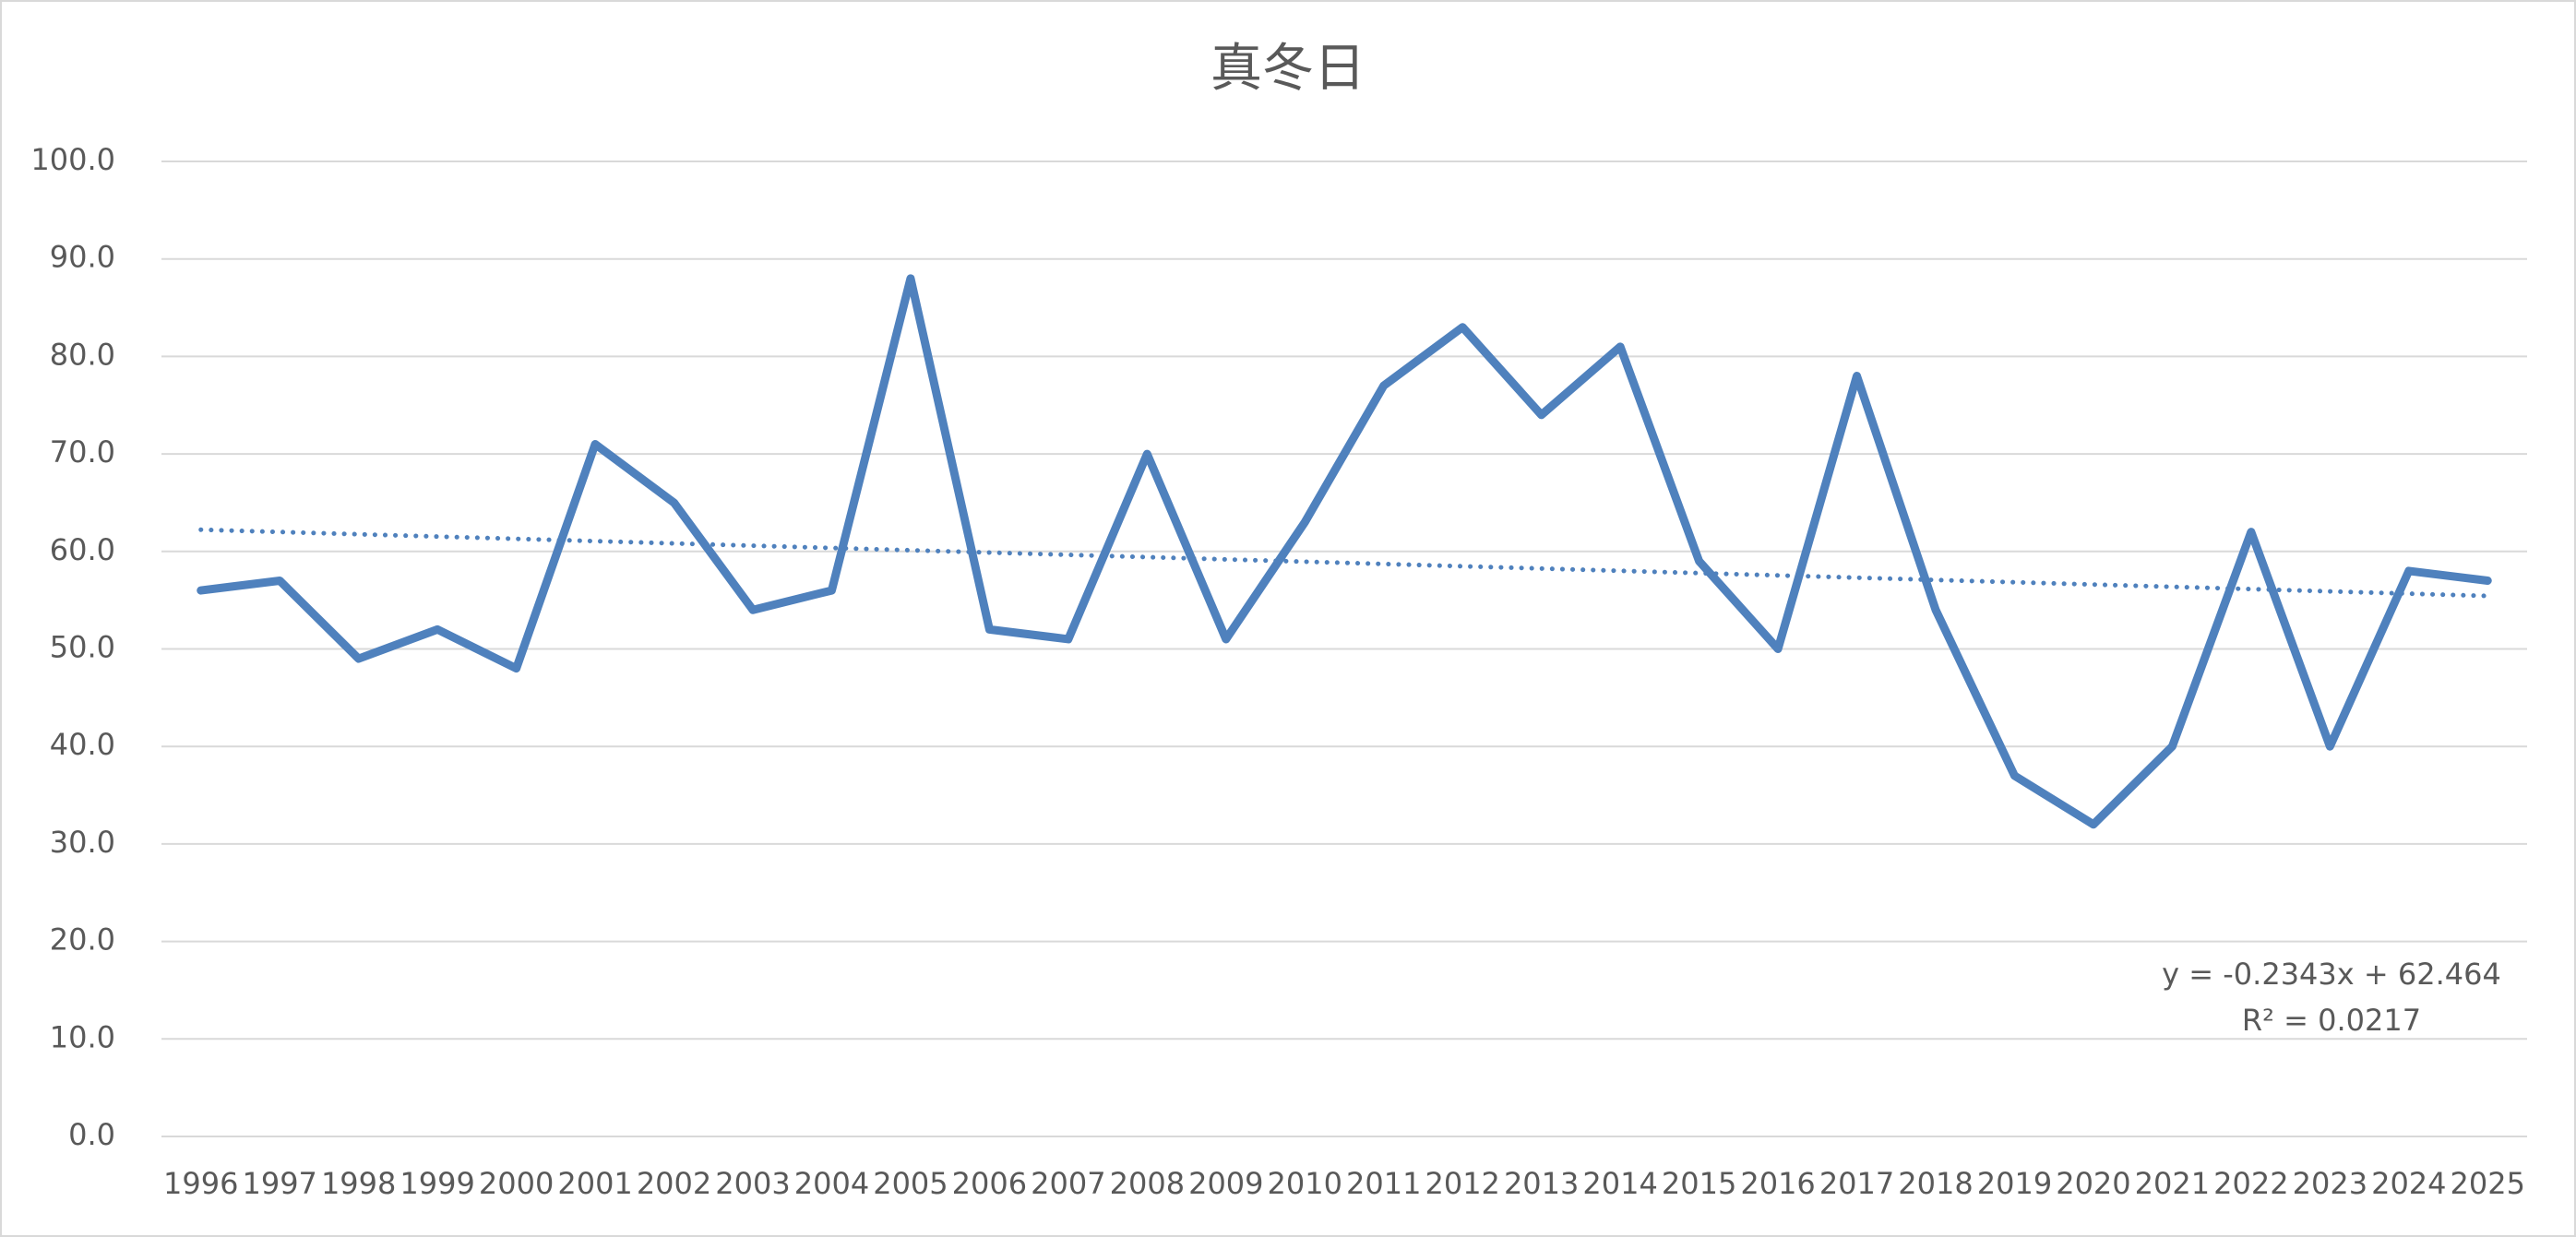 The width and height of the screenshot is (2576, 1237). I want to click on x-tick-label: 2011, so click(1383, 1183).